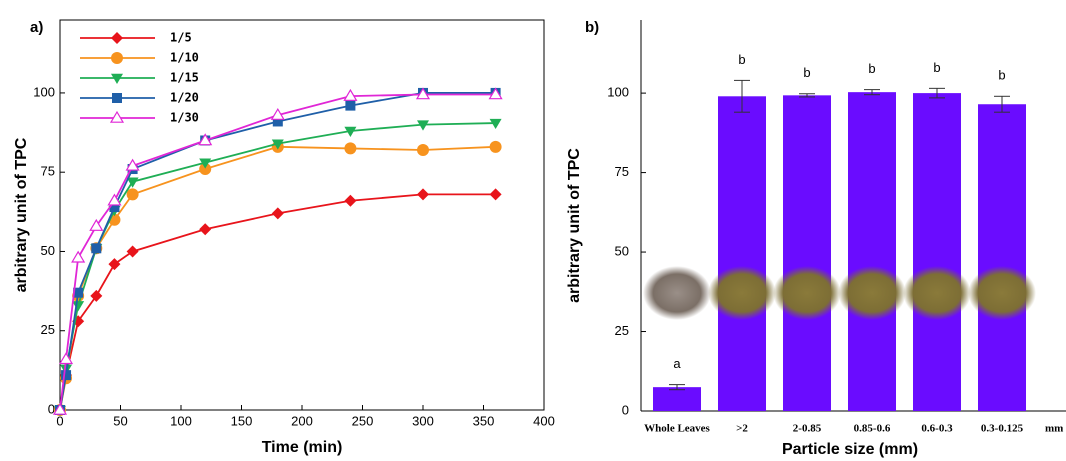  Describe the element at coordinates (181, 38) in the screenshot. I see `legend-label: 1/5` at that location.